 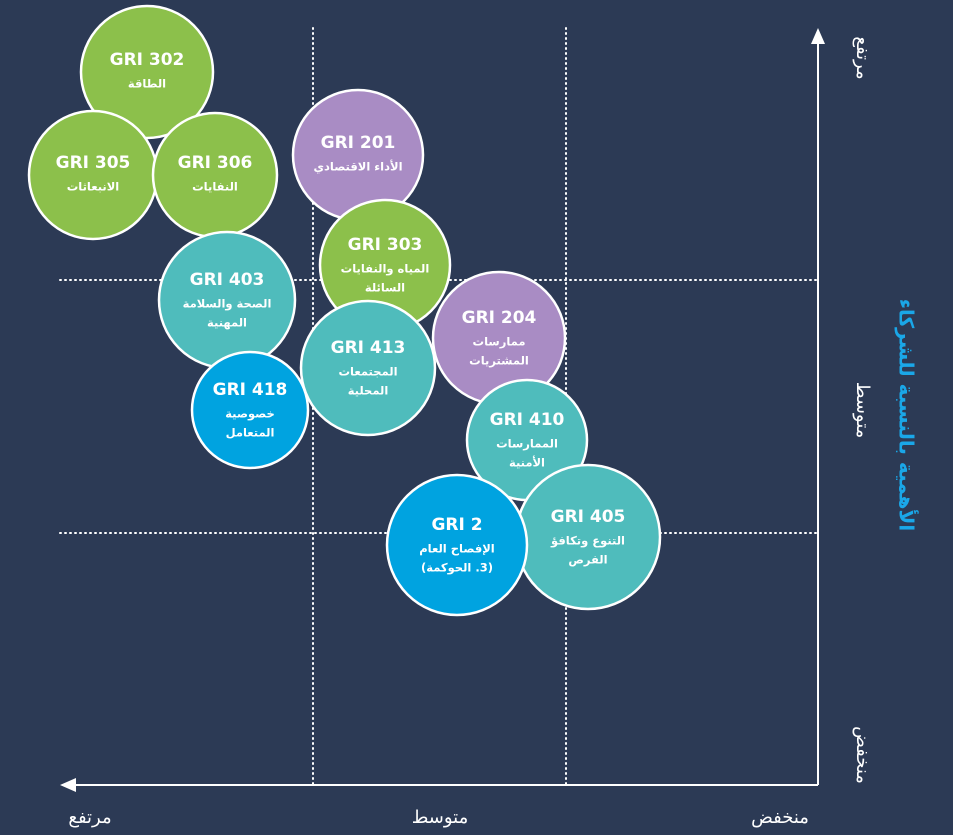 I want to click on bubble-label: الأمنية, so click(x=527, y=463).